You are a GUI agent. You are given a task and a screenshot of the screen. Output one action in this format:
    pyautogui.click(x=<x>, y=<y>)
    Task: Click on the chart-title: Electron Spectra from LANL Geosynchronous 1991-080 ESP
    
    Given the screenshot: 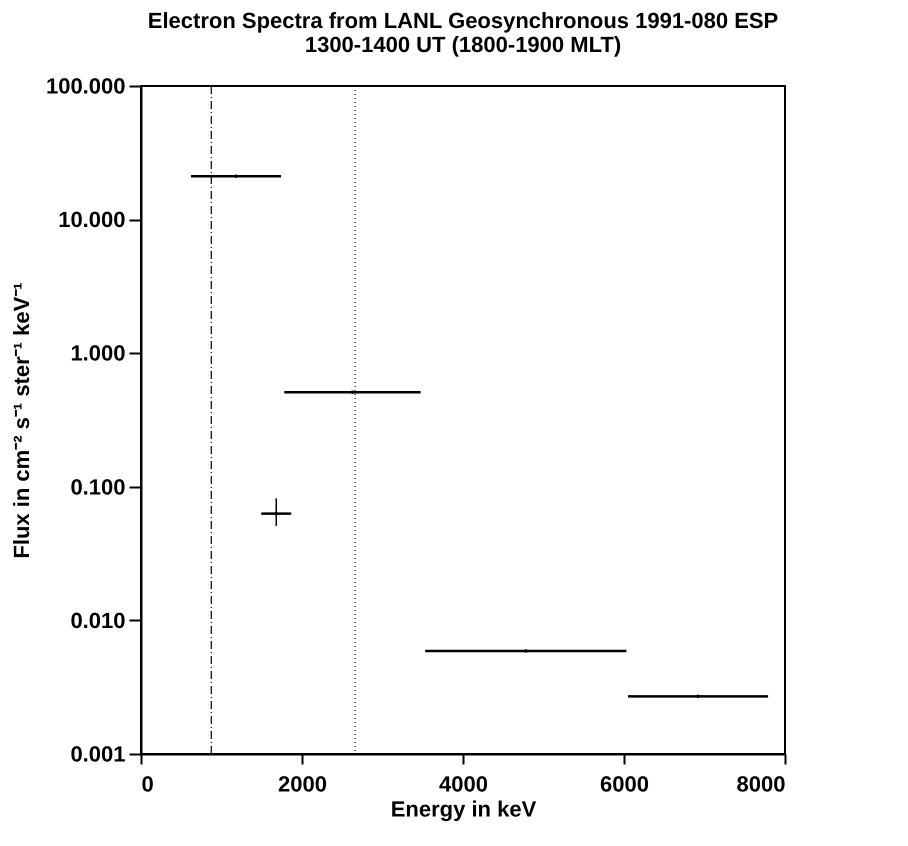 What is the action you would take?
    pyautogui.click(x=463, y=20)
    